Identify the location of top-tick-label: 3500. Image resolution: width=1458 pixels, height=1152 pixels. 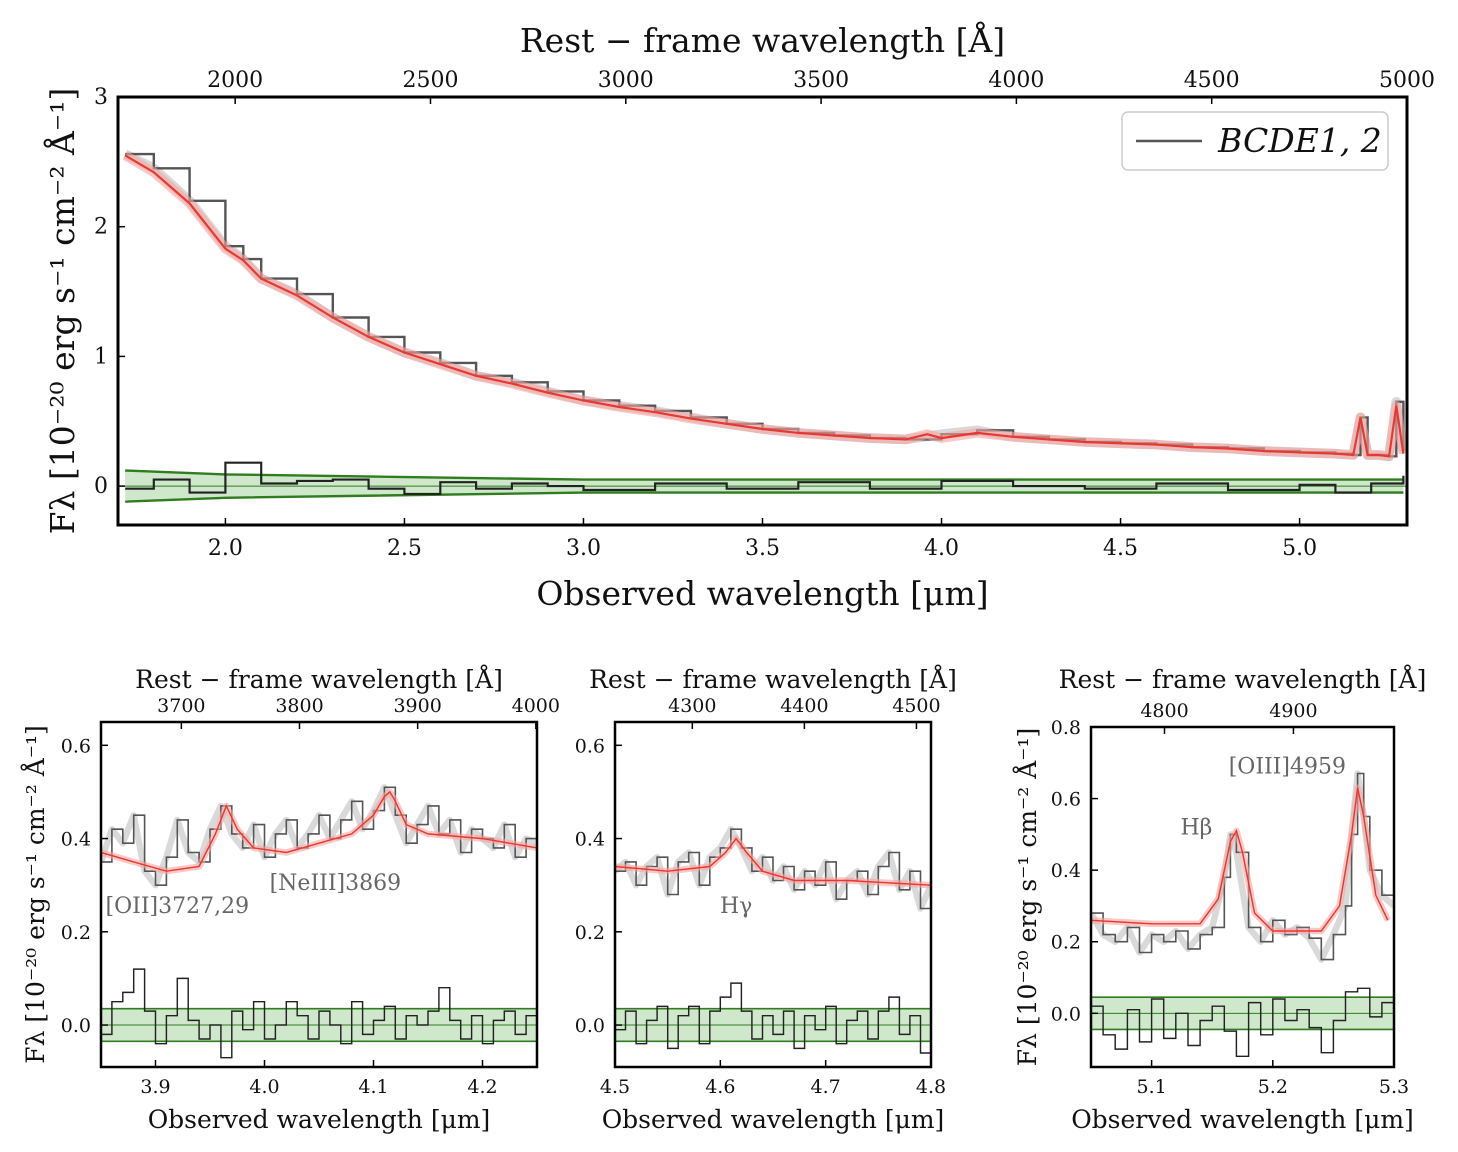
(821, 80).